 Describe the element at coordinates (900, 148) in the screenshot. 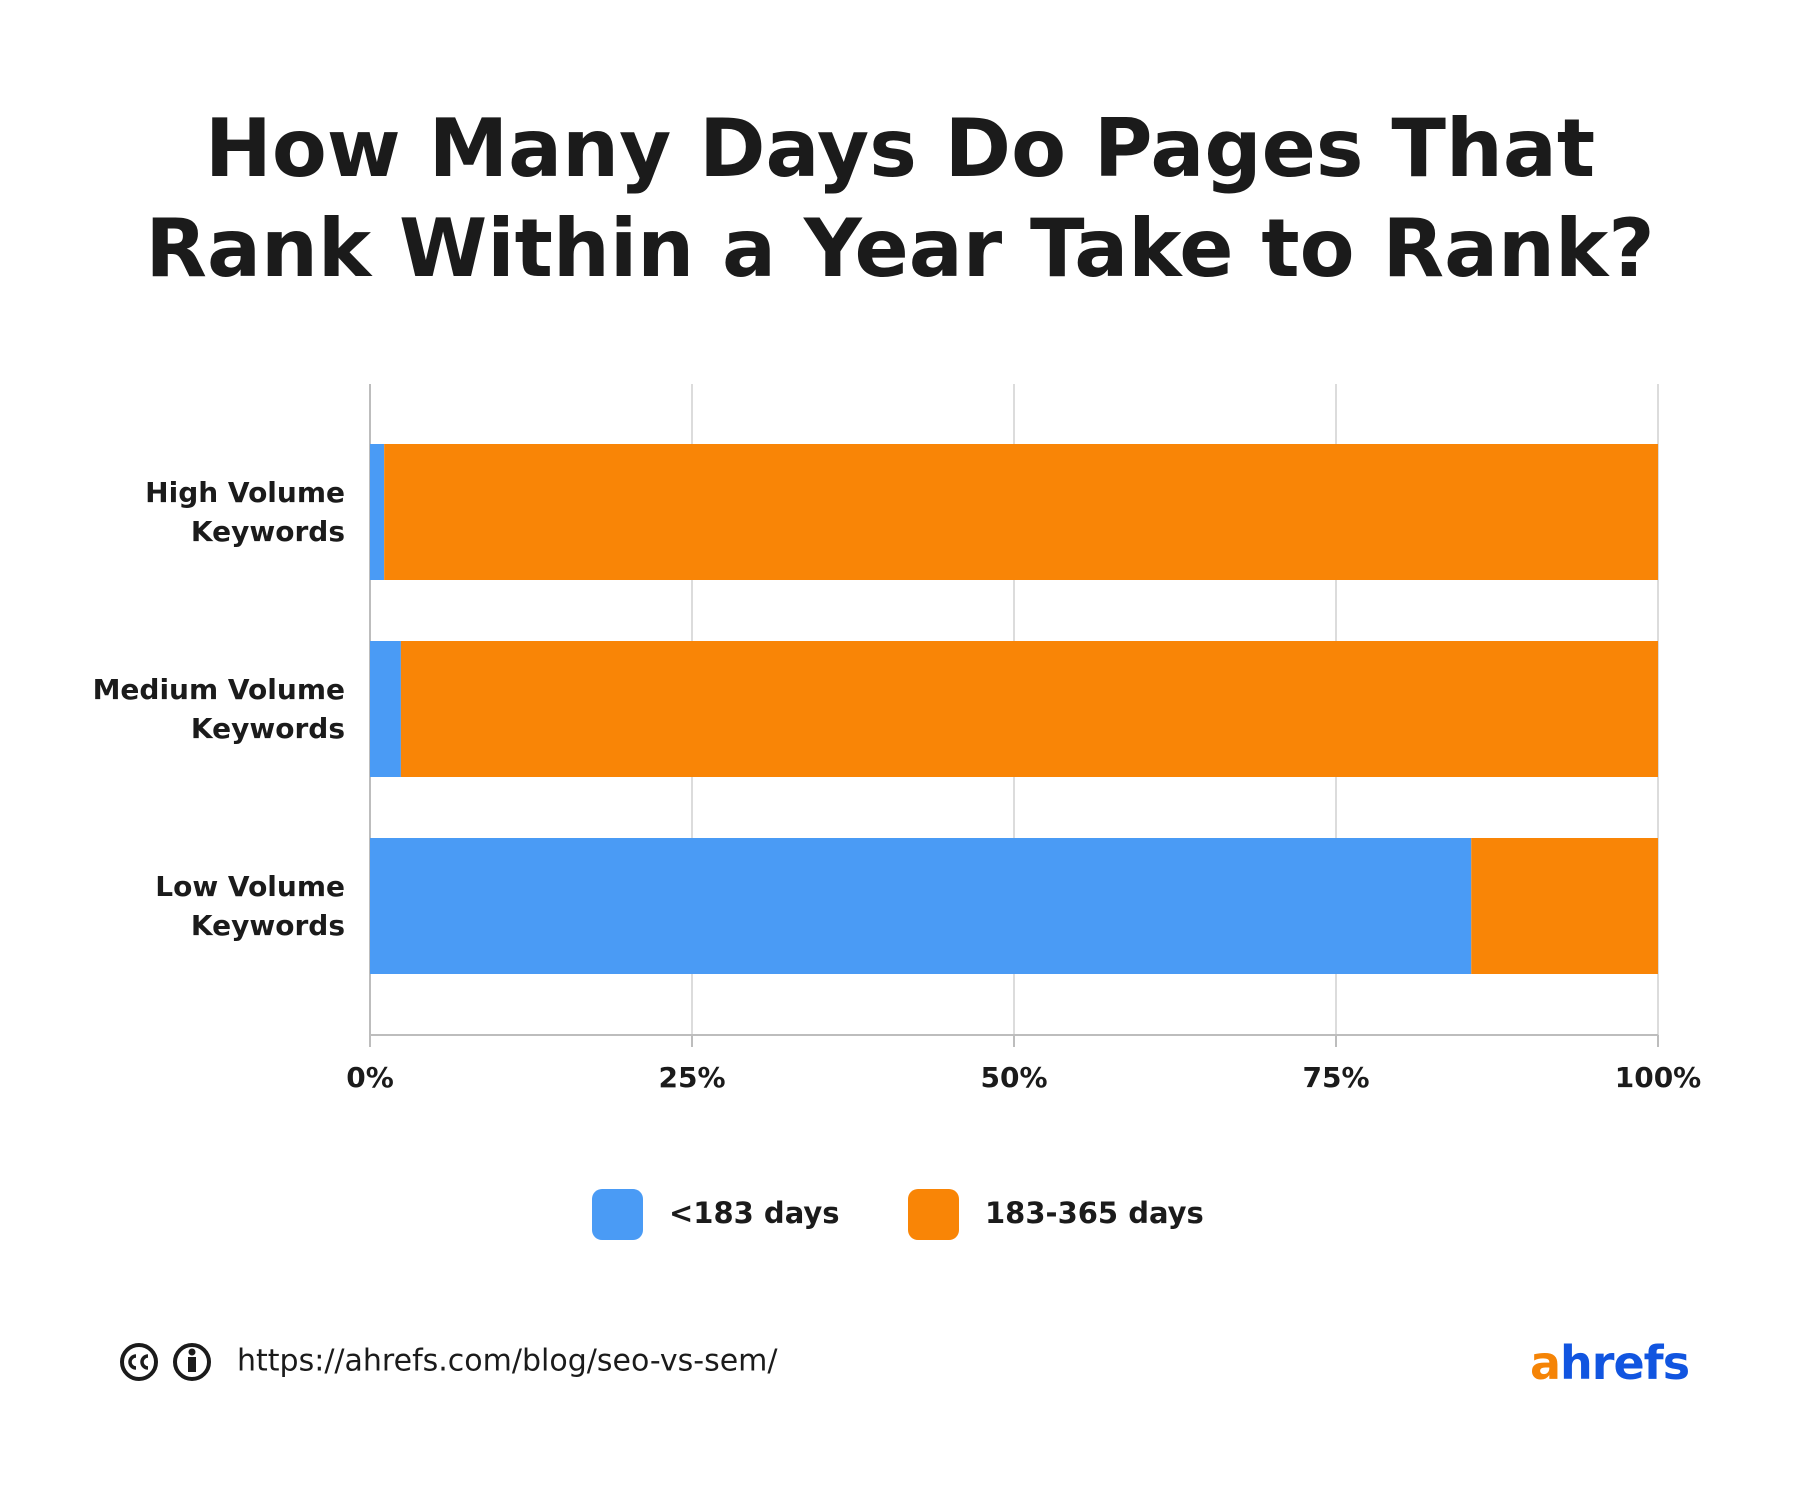

I see `title-line: How Many Days Do Pages That` at that location.